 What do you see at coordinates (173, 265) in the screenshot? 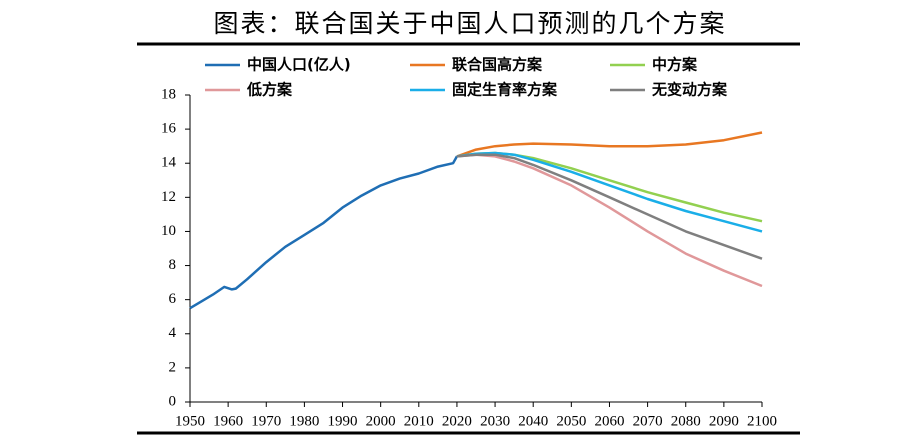
I see `y-tick-label: 8` at bounding box center [173, 265].